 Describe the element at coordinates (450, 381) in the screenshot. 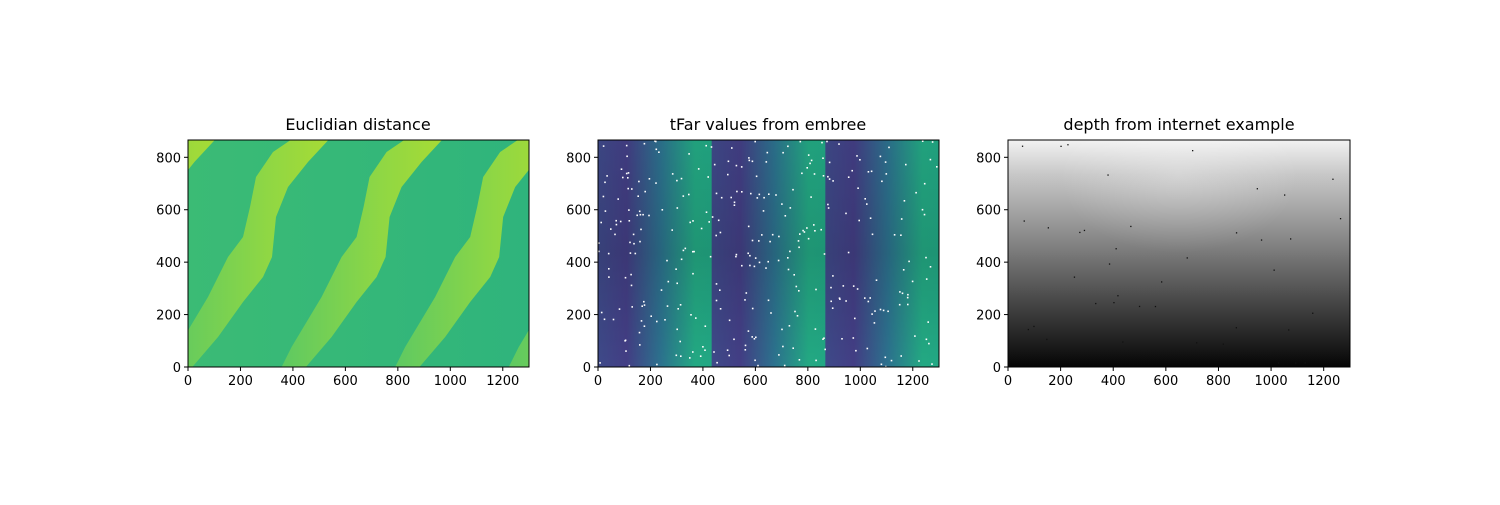

I see `x-tick-label: 1000` at that location.